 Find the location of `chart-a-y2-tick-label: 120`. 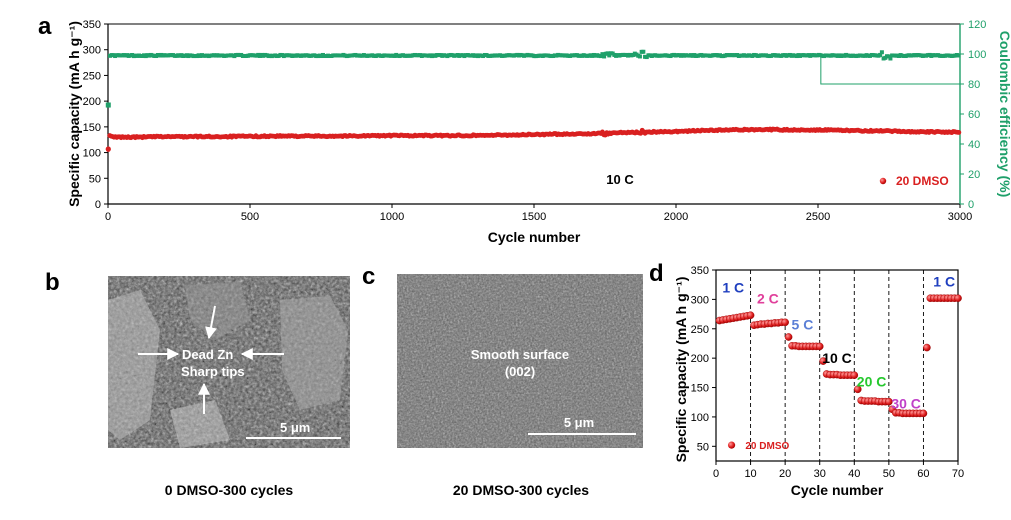

chart-a-y2-tick-label: 120 is located at coordinates (977, 25).